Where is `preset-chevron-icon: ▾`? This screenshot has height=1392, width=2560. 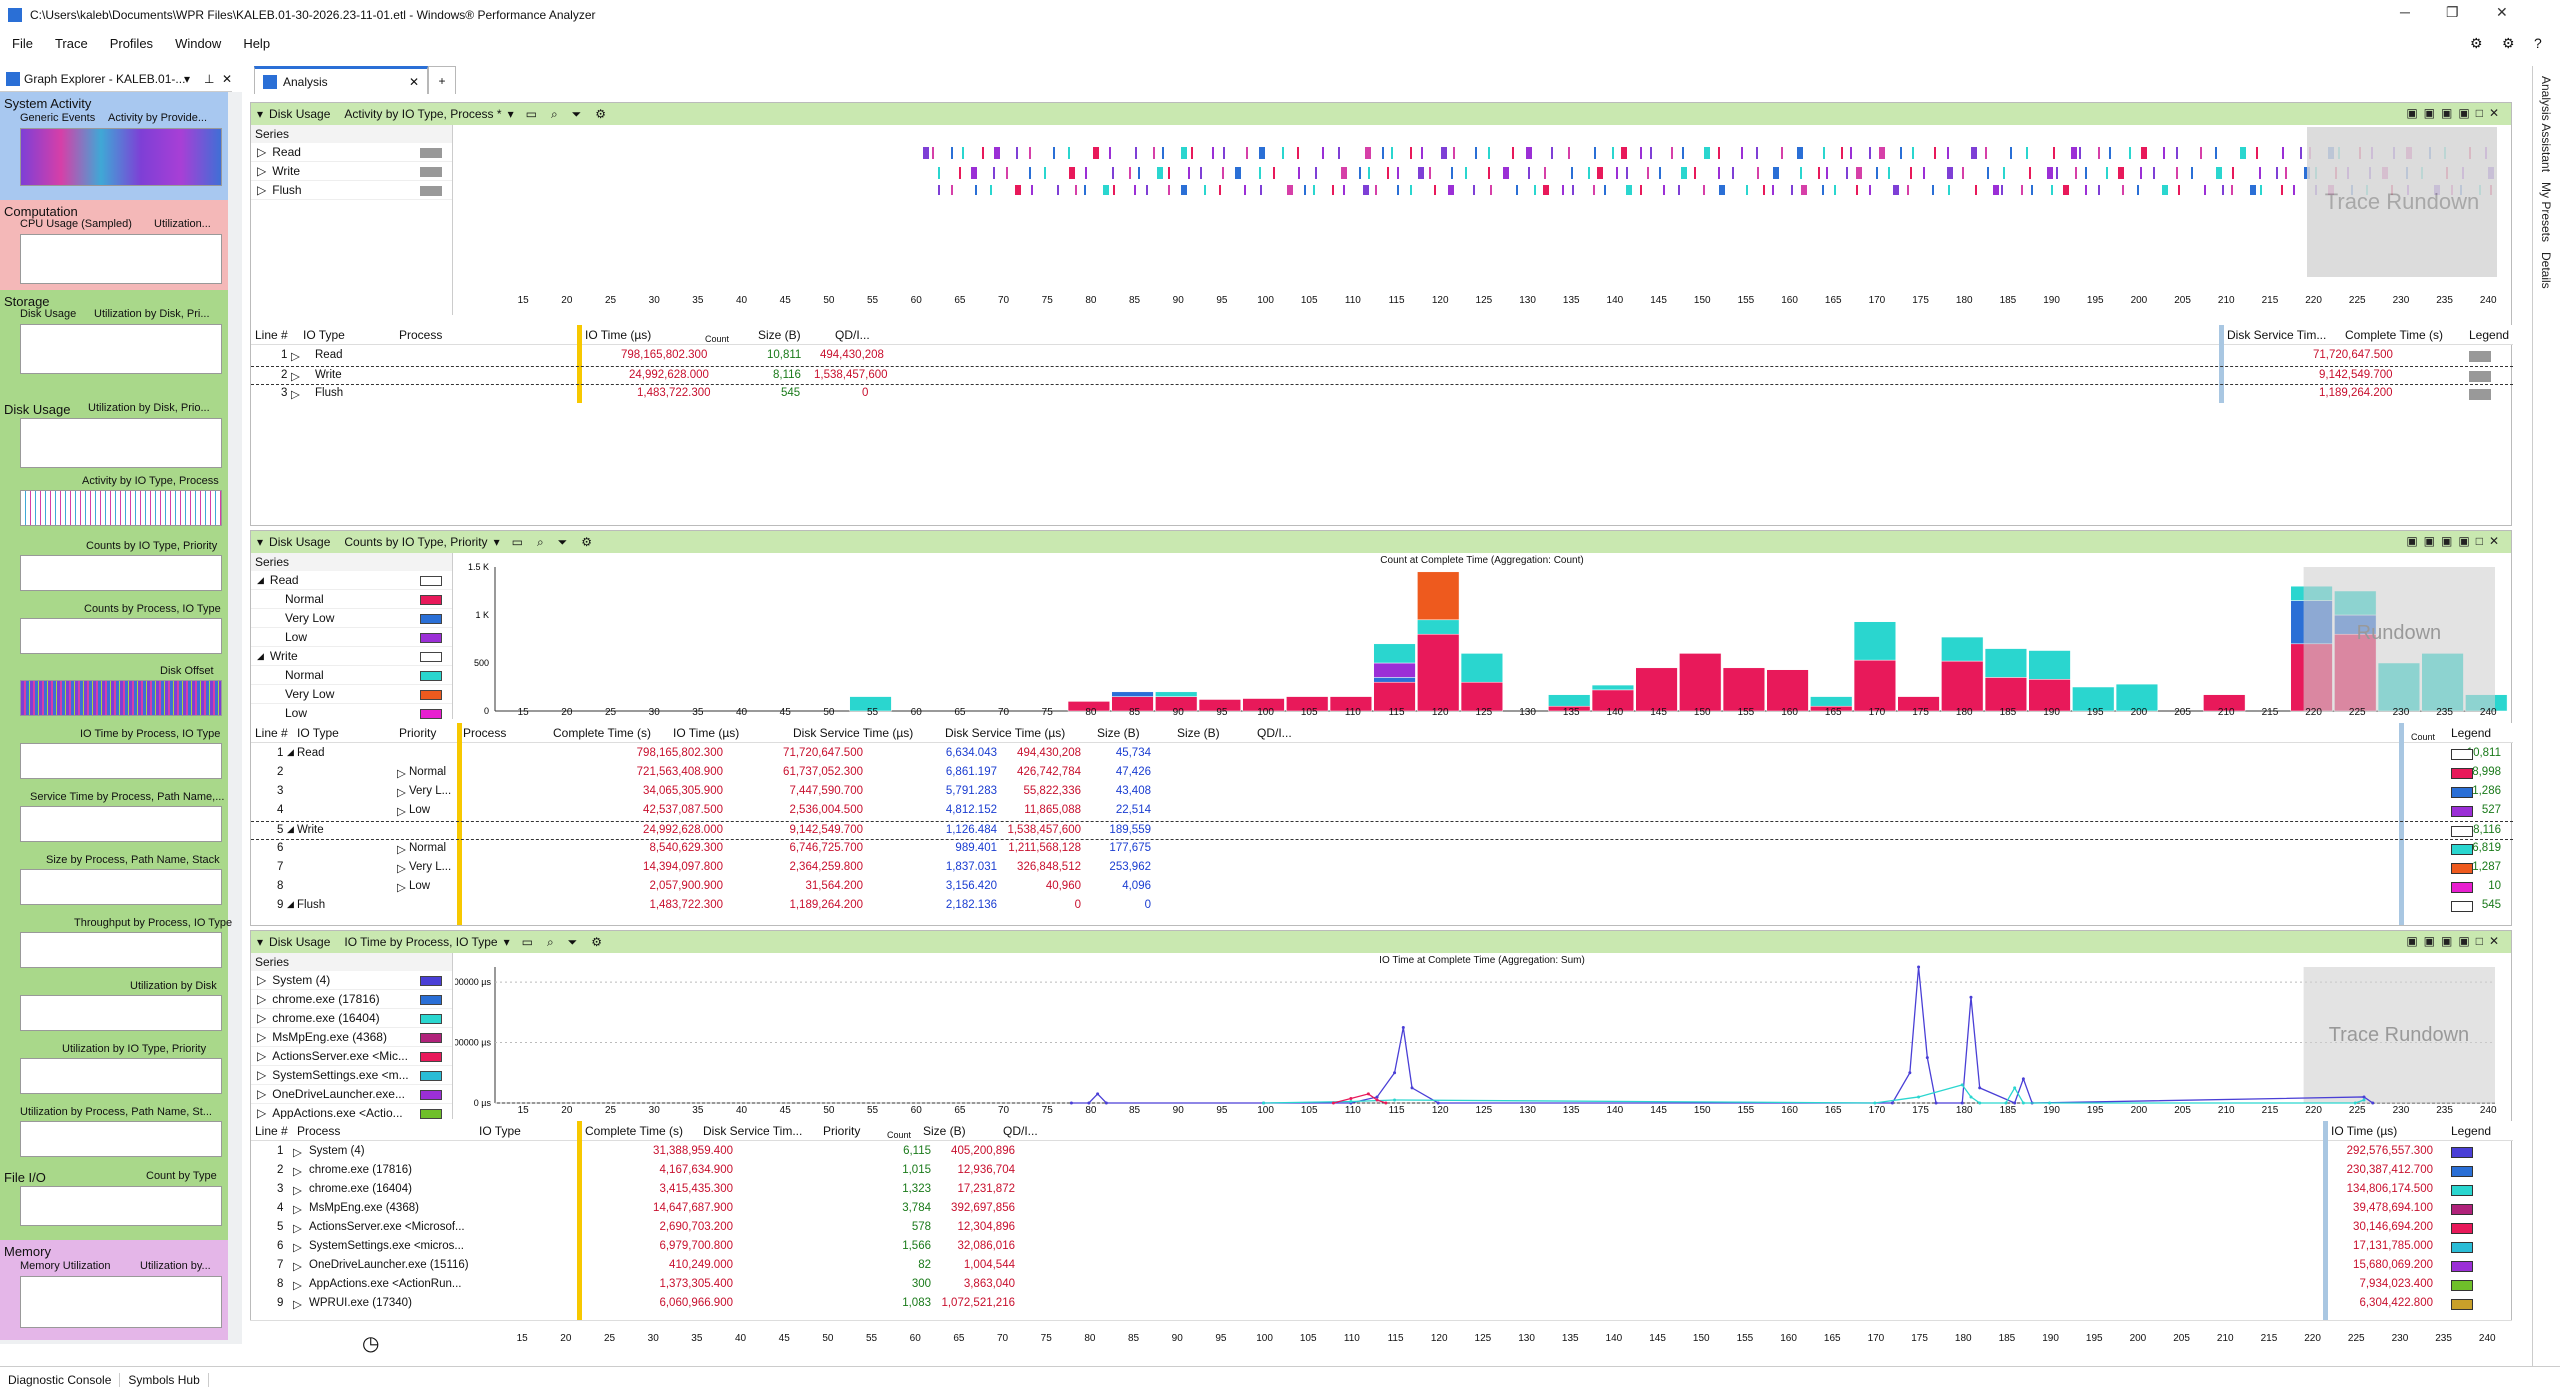 preset-chevron-icon: ▾ is located at coordinates (496, 542).